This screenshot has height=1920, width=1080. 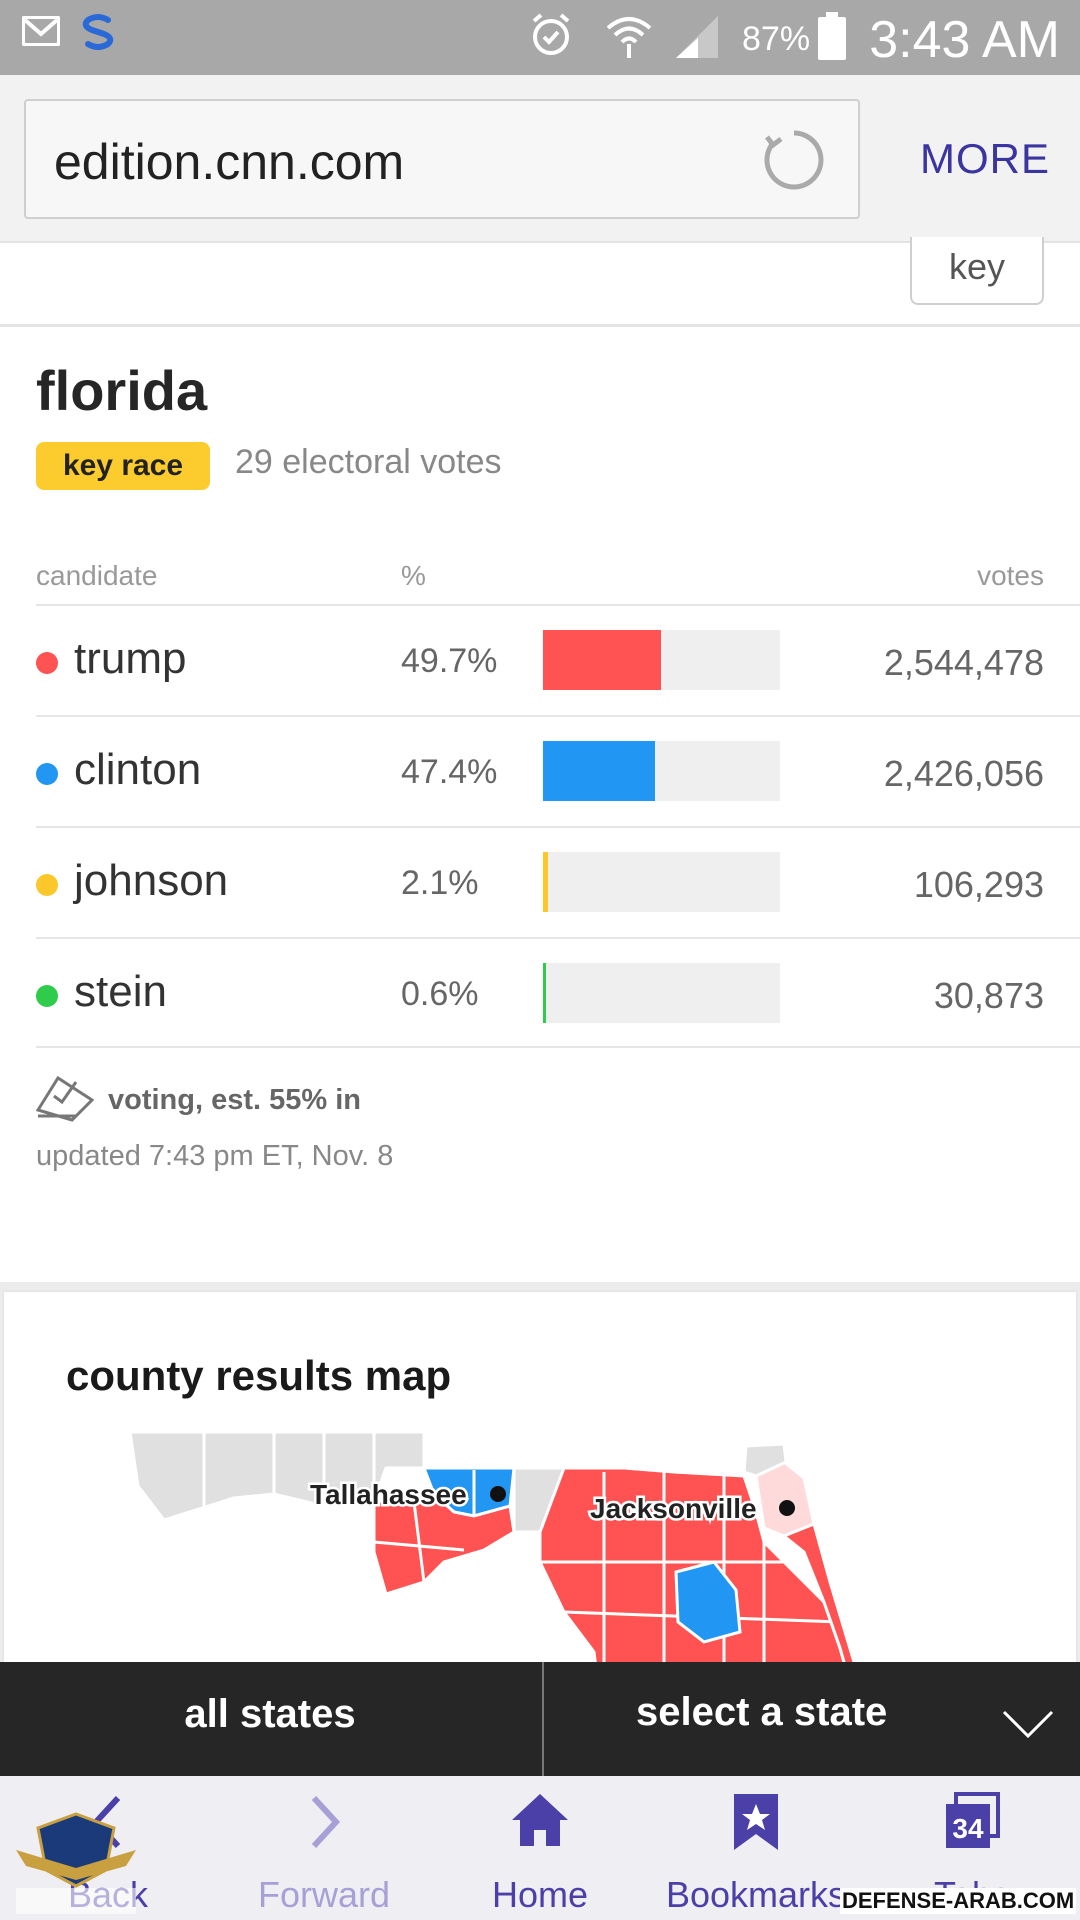 What do you see at coordinates (120, 991) in the screenshot?
I see `candidate-name: stein` at bounding box center [120, 991].